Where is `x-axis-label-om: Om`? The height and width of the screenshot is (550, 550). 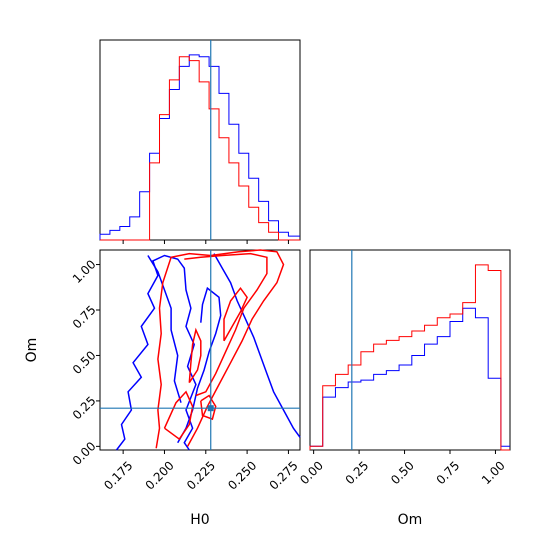 x-axis-label-om: Om is located at coordinates (410, 520).